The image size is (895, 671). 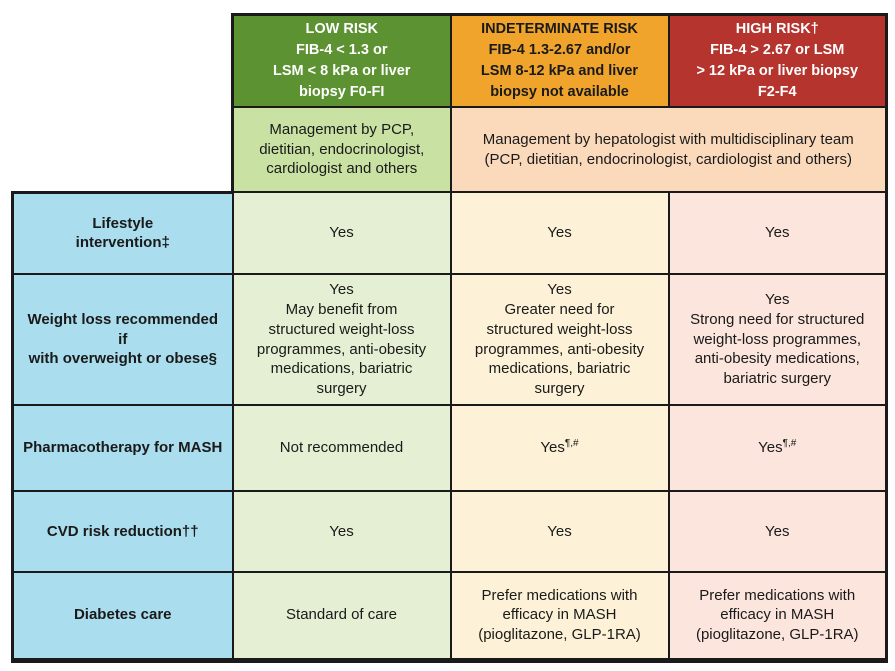 I want to click on cell-lifestyle-indeterminate: Yes, so click(x=559, y=233).